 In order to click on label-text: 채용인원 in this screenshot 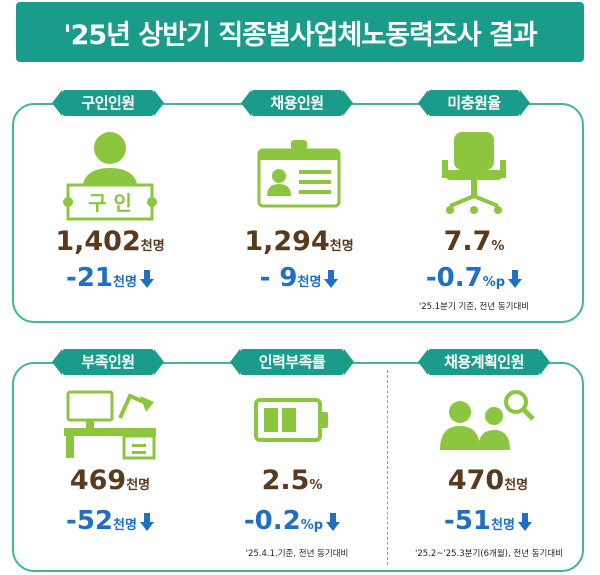, I will do `click(297, 103)`.